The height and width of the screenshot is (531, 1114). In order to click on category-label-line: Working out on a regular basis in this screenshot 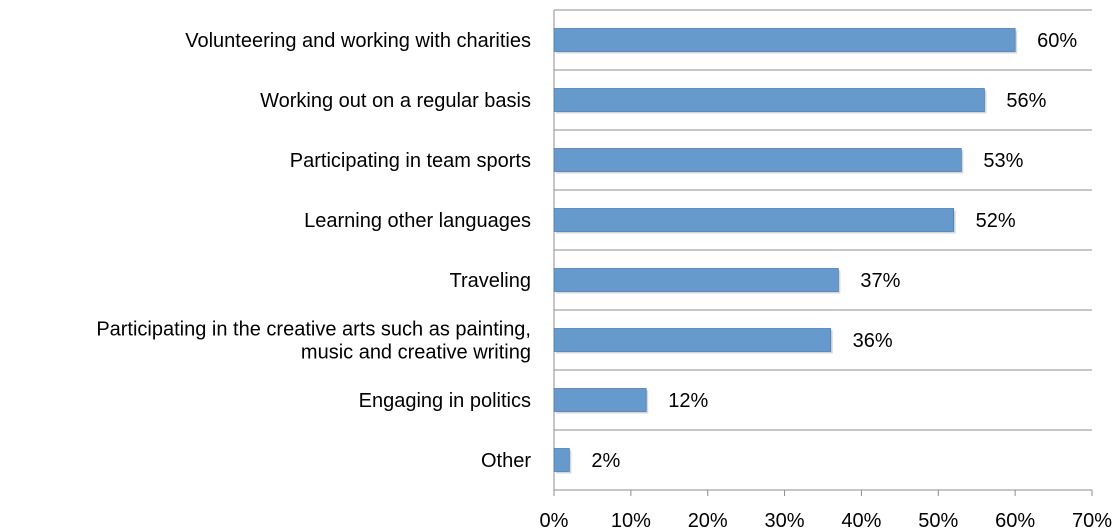, I will do `click(395, 101)`.